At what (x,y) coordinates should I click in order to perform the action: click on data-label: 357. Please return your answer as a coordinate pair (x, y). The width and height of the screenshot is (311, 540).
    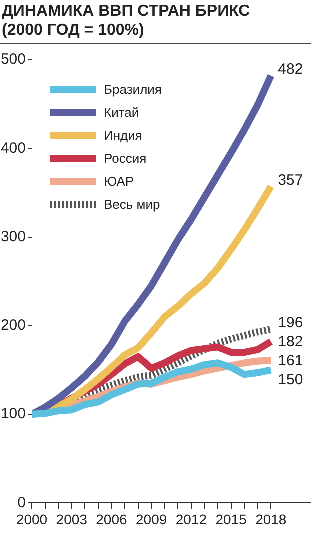
    Looking at the image, I should click on (291, 180).